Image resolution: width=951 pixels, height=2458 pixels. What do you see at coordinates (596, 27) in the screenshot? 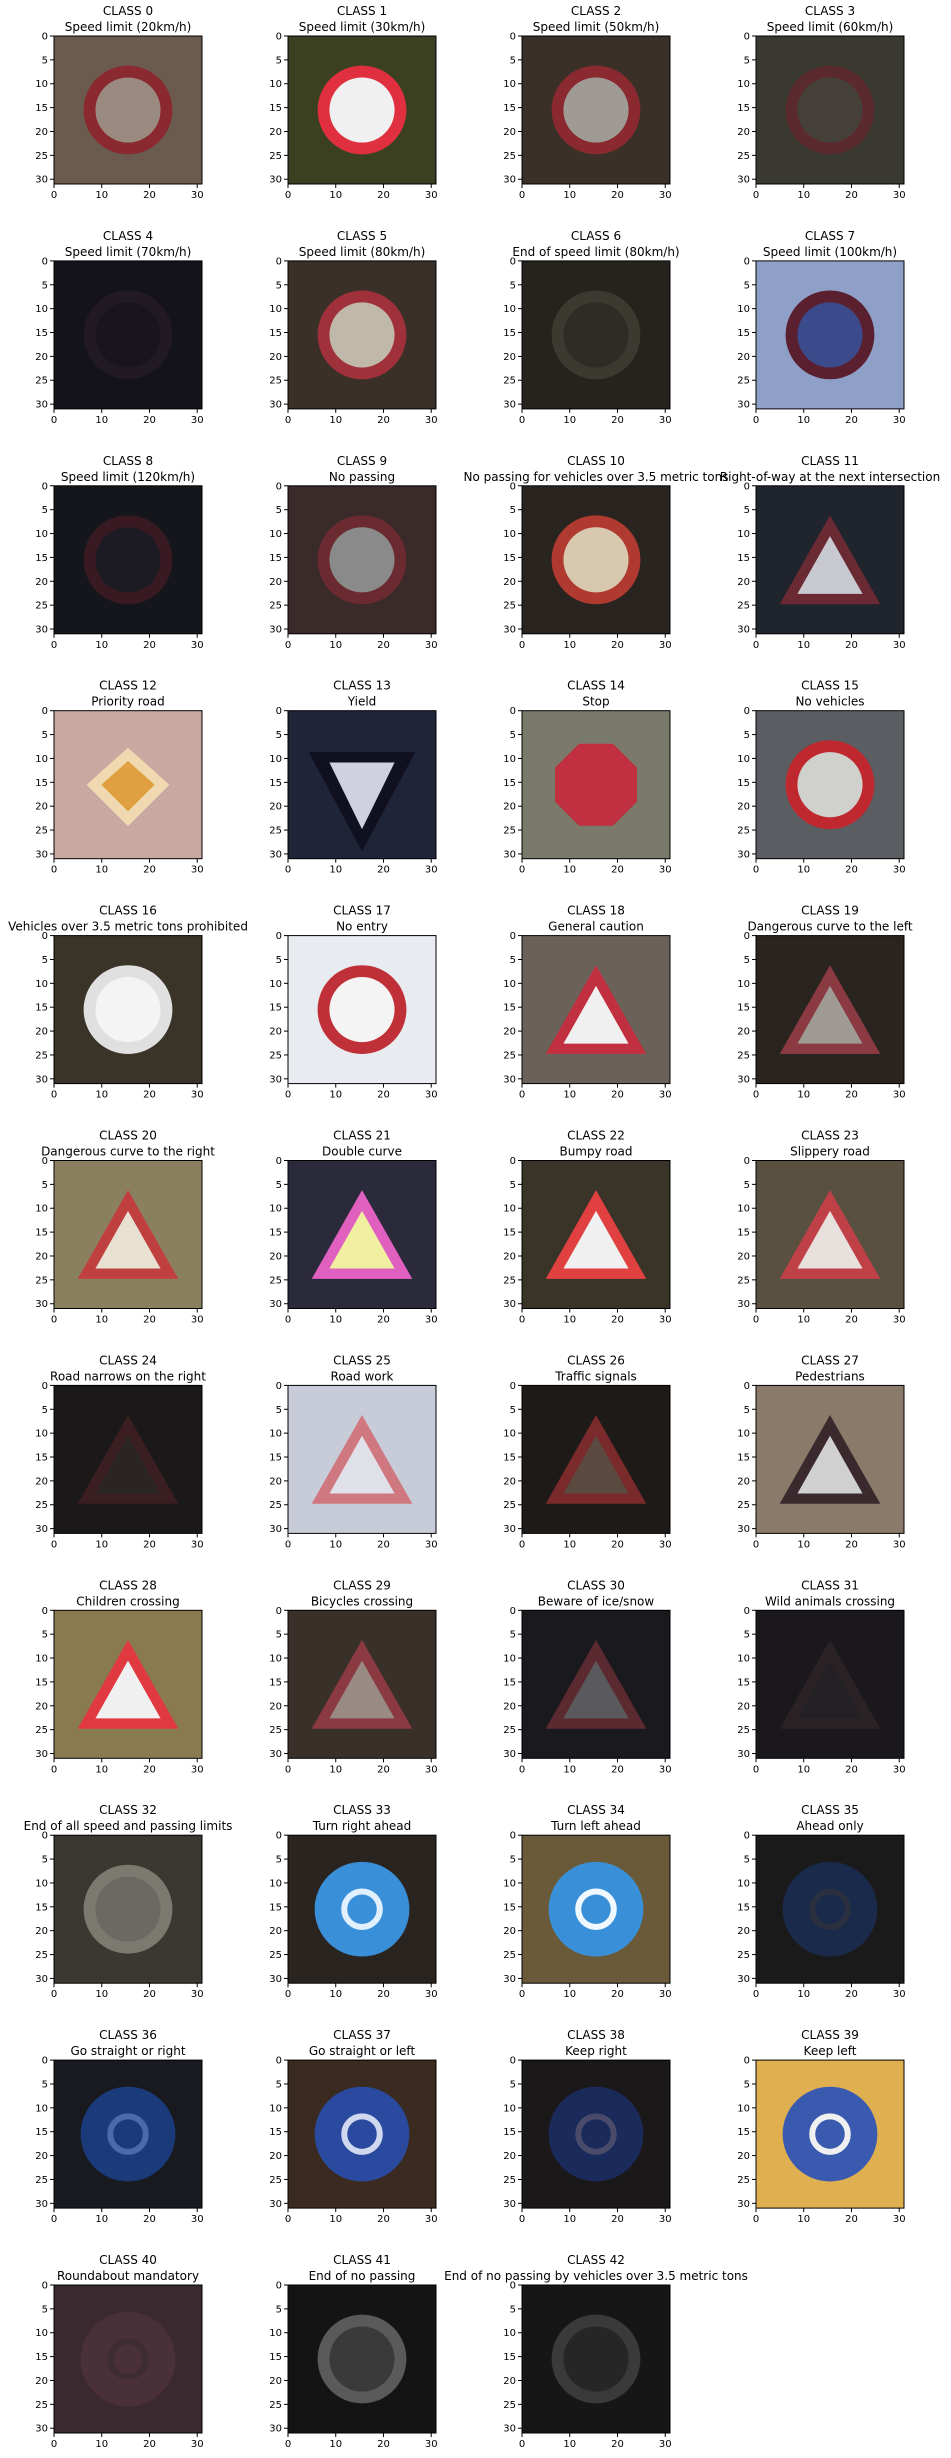
I see `panel-class-name: Speed limit (50km/h)` at bounding box center [596, 27].